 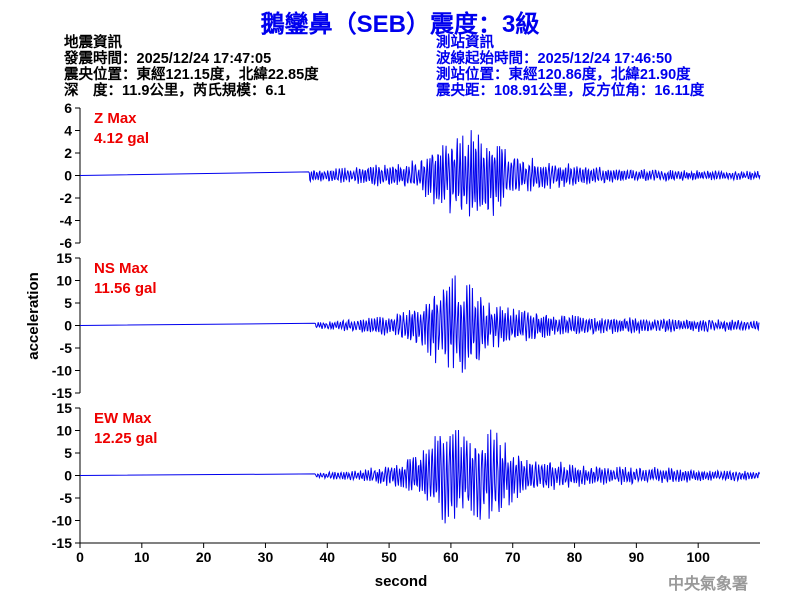 What do you see at coordinates (707, 583) in the screenshot?
I see `watermark: 中央氣象署` at bounding box center [707, 583].